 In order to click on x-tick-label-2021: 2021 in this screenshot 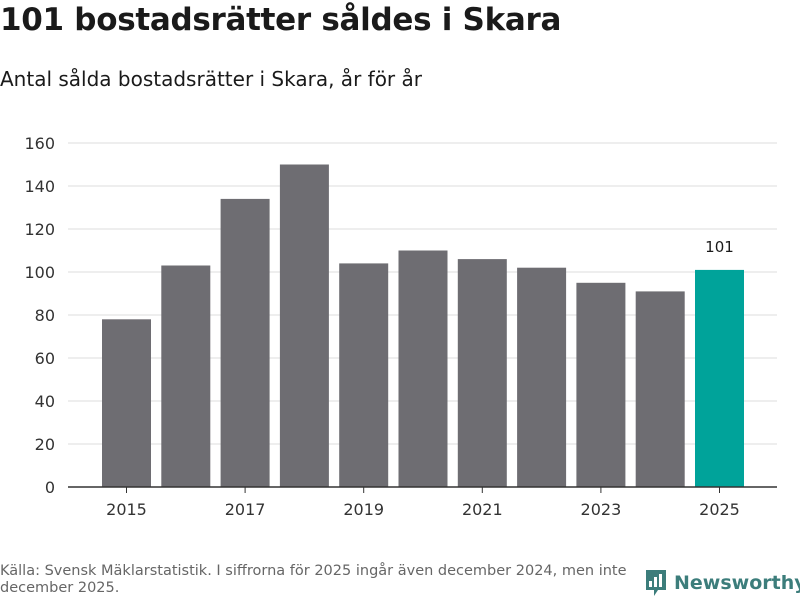, I will do `click(482, 509)`.